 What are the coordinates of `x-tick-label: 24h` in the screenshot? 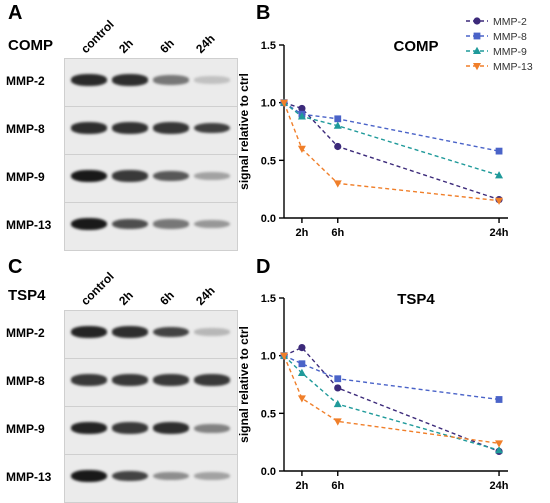 It's located at (499, 486).